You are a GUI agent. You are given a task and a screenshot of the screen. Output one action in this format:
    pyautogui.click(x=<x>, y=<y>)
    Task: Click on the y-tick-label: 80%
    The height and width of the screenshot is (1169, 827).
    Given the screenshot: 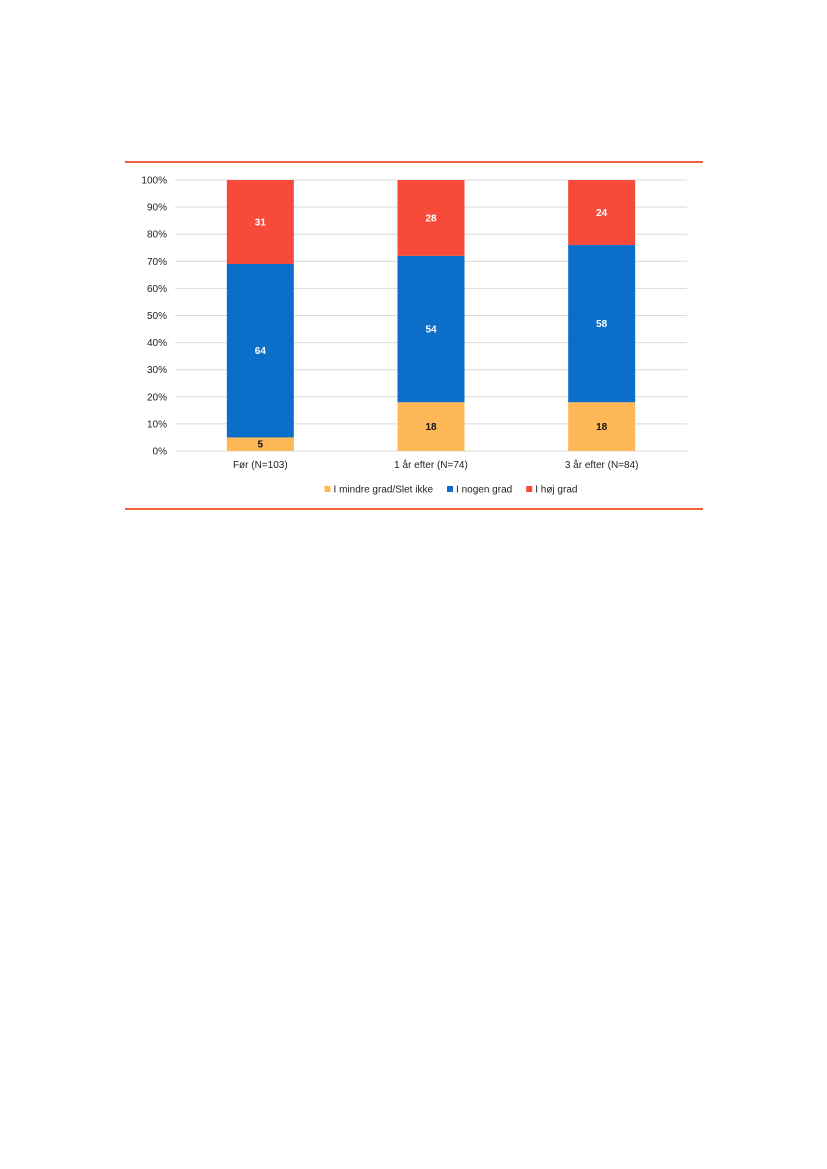 What is the action you would take?
    pyautogui.click(x=157, y=235)
    